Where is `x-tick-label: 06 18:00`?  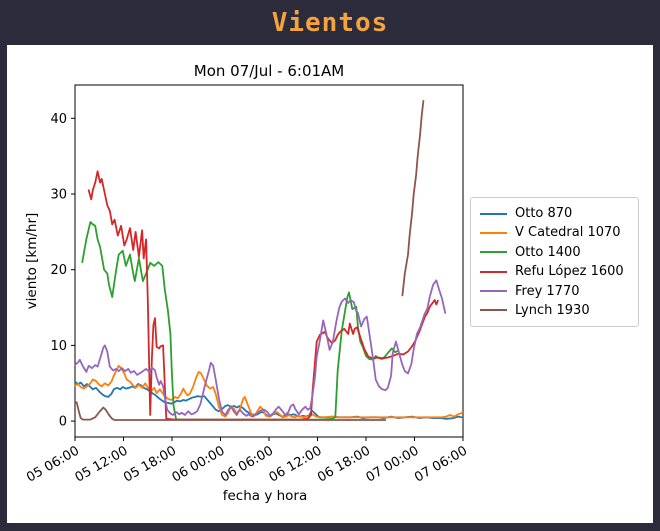 x-tick-label: 06 18:00 is located at coordinates (344, 464).